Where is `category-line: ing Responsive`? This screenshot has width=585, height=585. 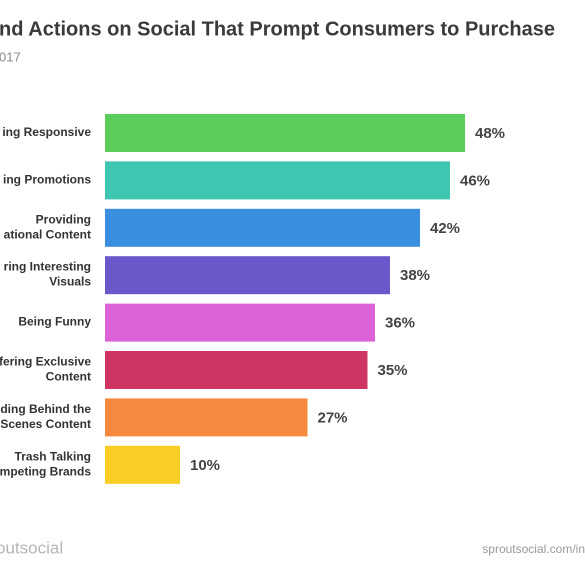
category-line: ing Responsive is located at coordinates (46, 132).